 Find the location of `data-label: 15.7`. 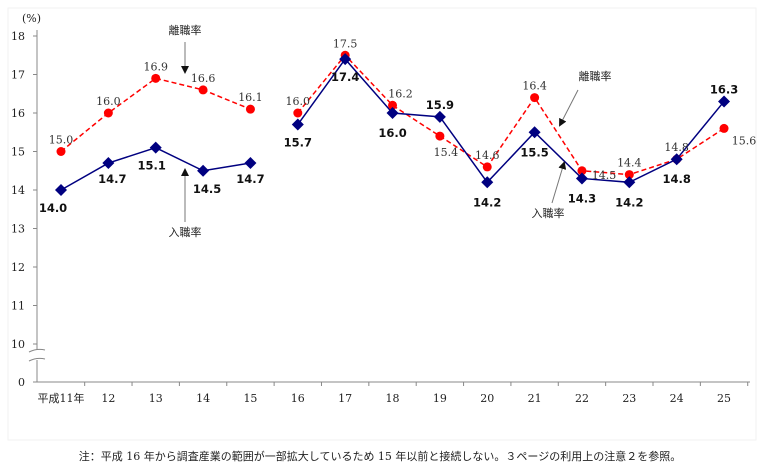

data-label: 15.7 is located at coordinates (298, 143).